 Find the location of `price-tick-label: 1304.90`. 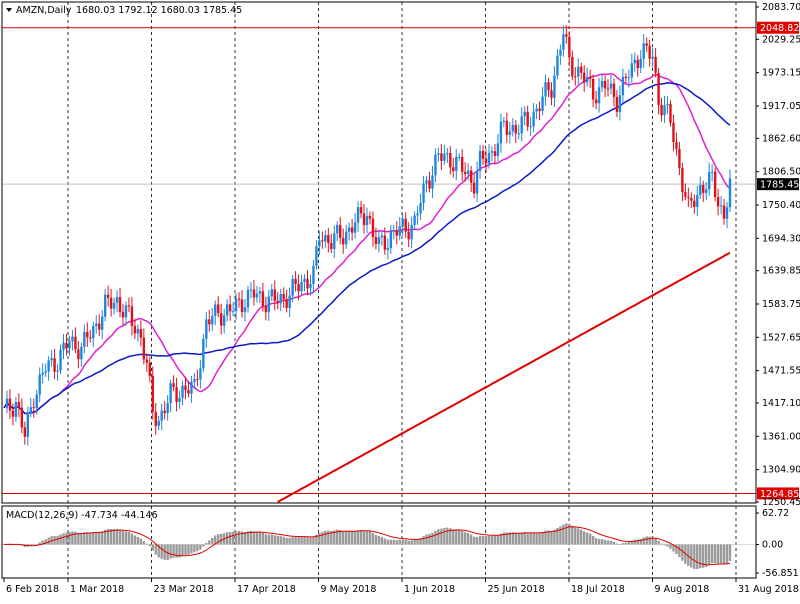

price-tick-label: 1304.90 is located at coordinates (781, 470).